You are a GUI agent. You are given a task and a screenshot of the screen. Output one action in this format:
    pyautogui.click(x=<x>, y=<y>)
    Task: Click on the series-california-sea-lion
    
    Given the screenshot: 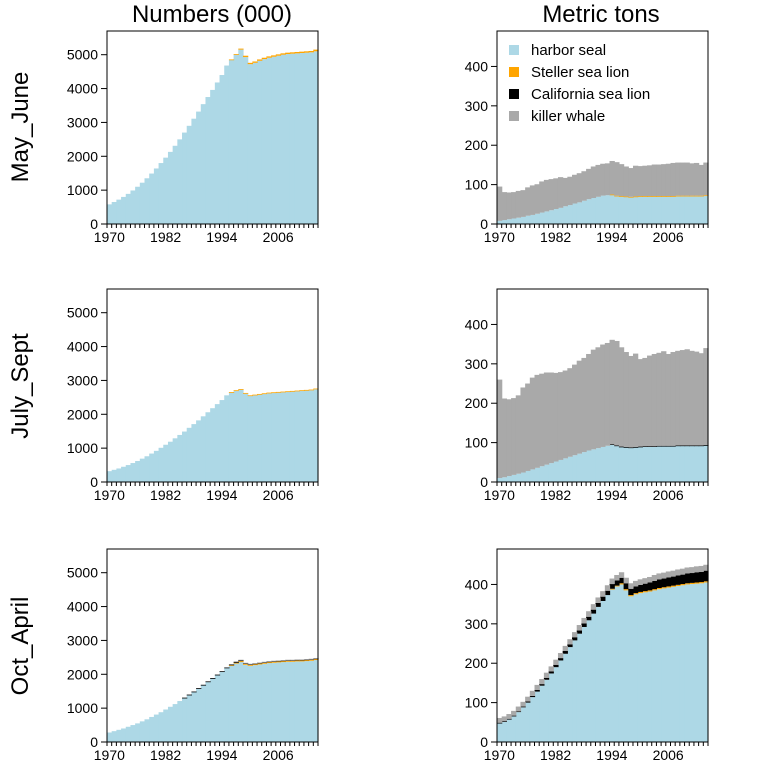 What is the action you would take?
    pyautogui.click(x=603, y=647)
    